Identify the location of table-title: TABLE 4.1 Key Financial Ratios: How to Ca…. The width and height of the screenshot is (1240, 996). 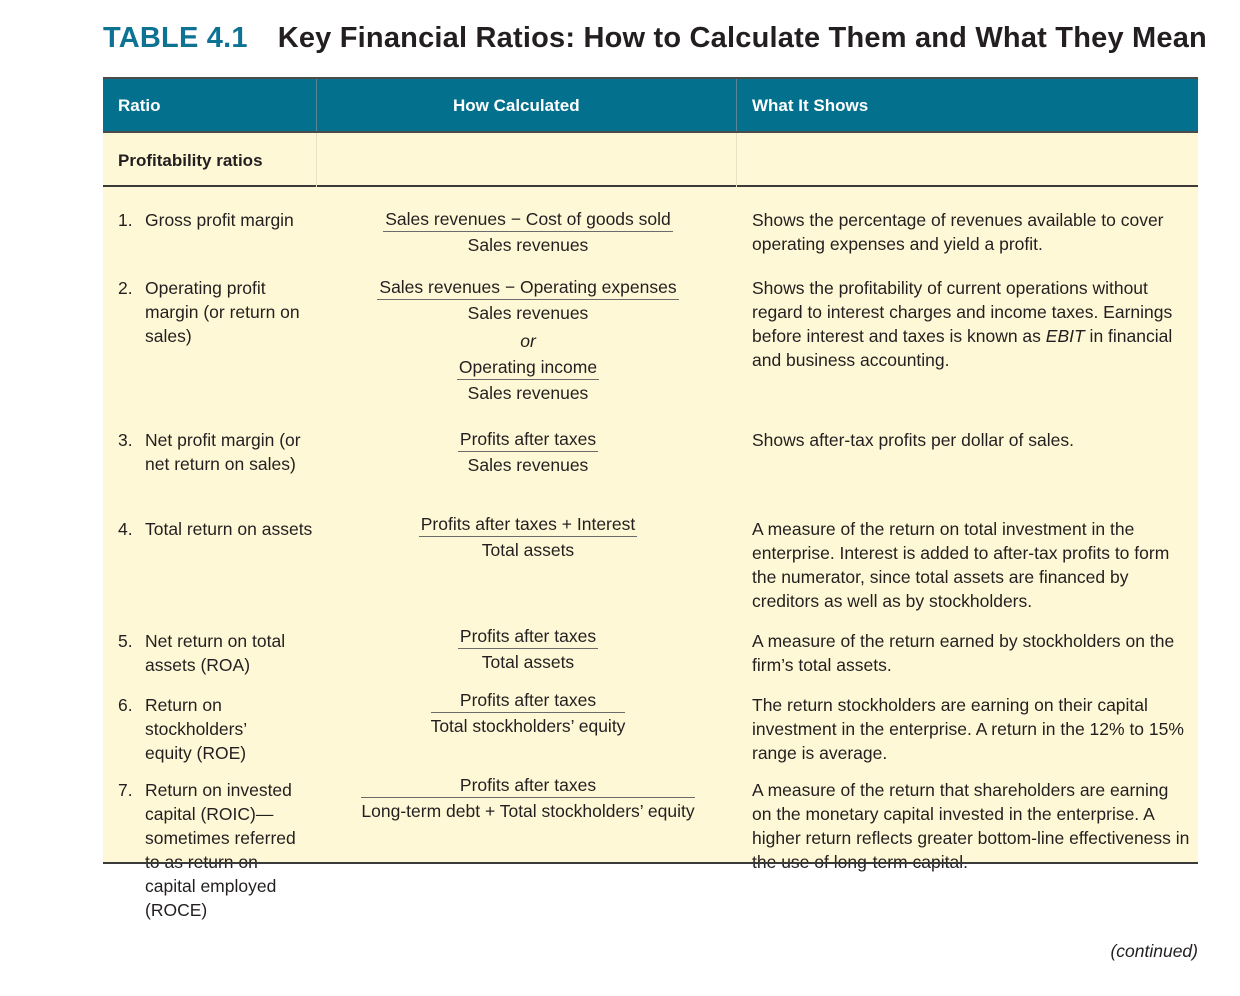
(655, 38).